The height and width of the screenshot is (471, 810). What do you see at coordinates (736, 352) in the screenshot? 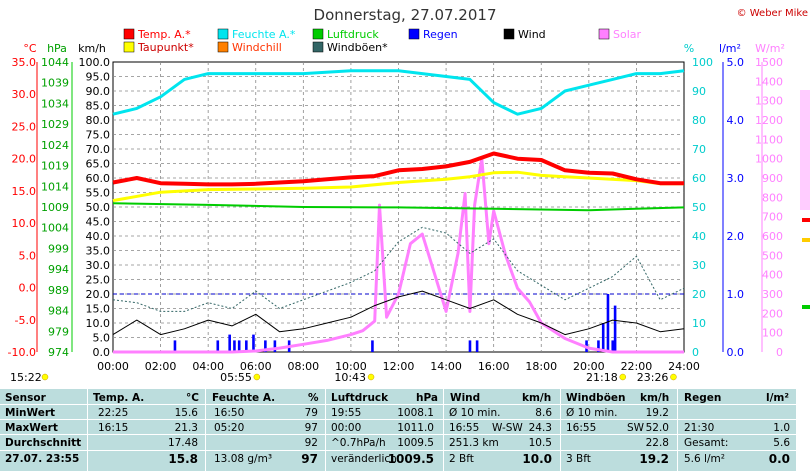
I see `tick-label-rain: 0.0` at bounding box center [736, 352].